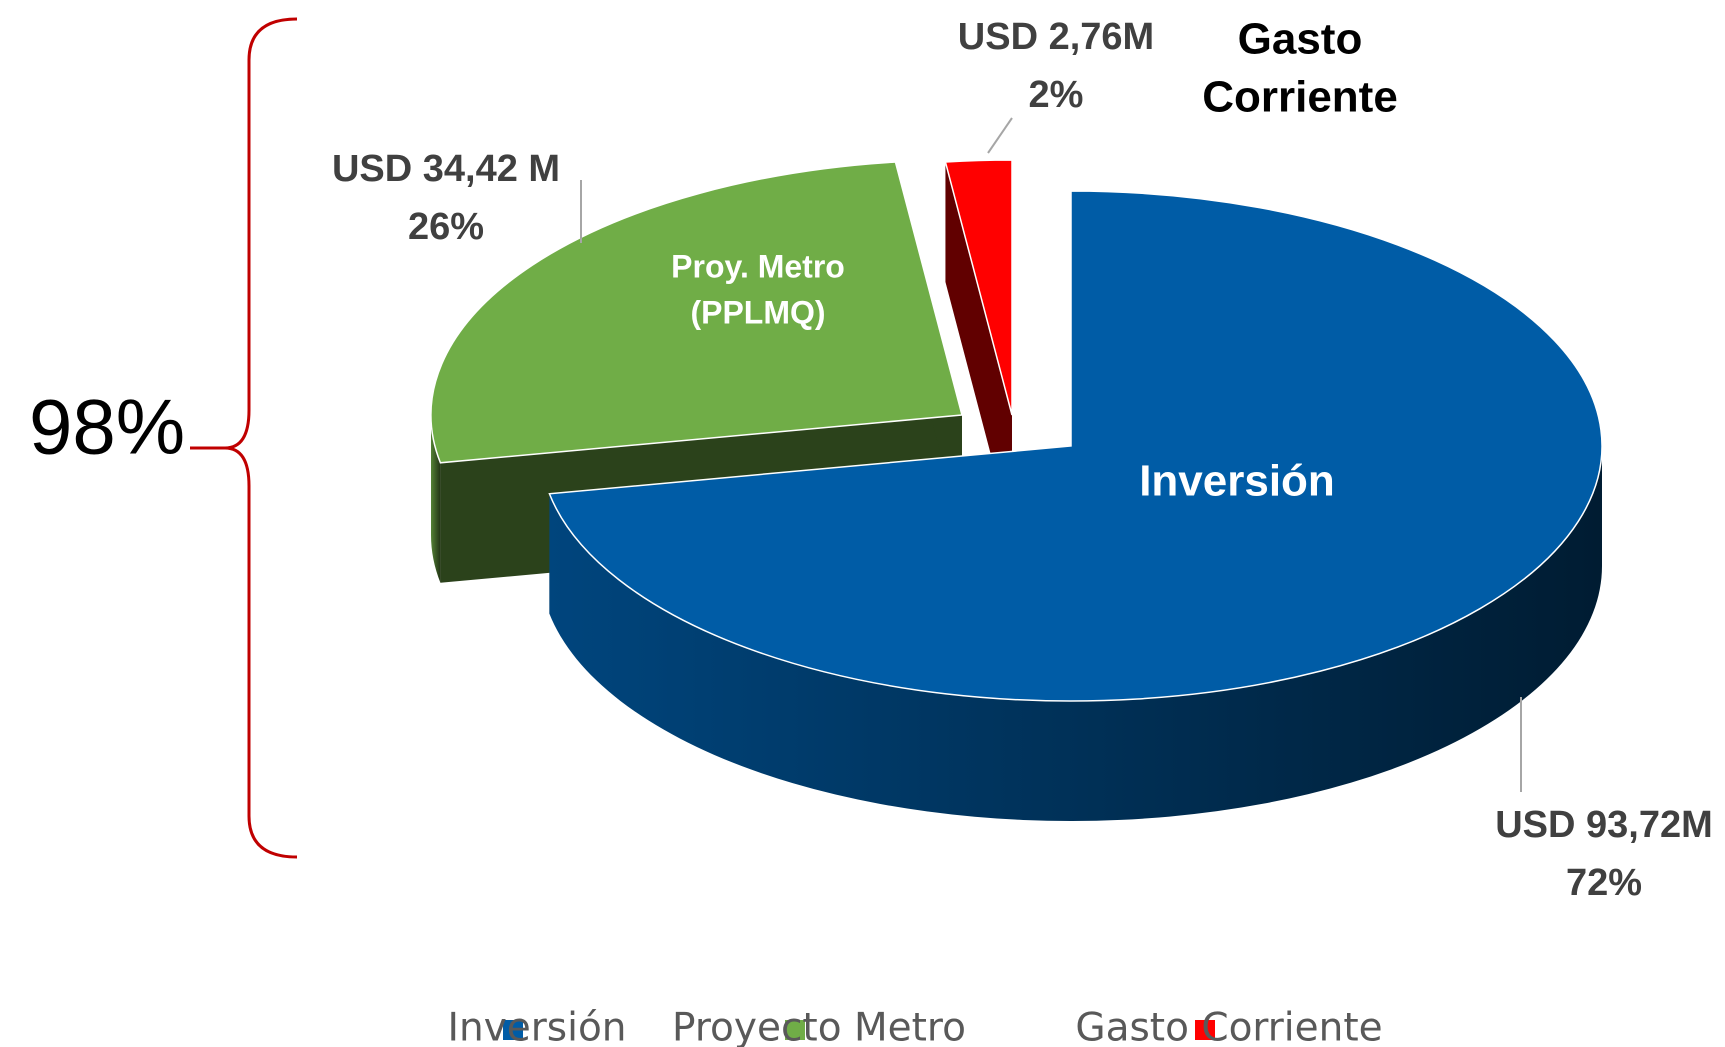 This screenshot has width=1725, height=1047. What do you see at coordinates (1300, 39) in the screenshot?
I see `slice-label: Gasto` at bounding box center [1300, 39].